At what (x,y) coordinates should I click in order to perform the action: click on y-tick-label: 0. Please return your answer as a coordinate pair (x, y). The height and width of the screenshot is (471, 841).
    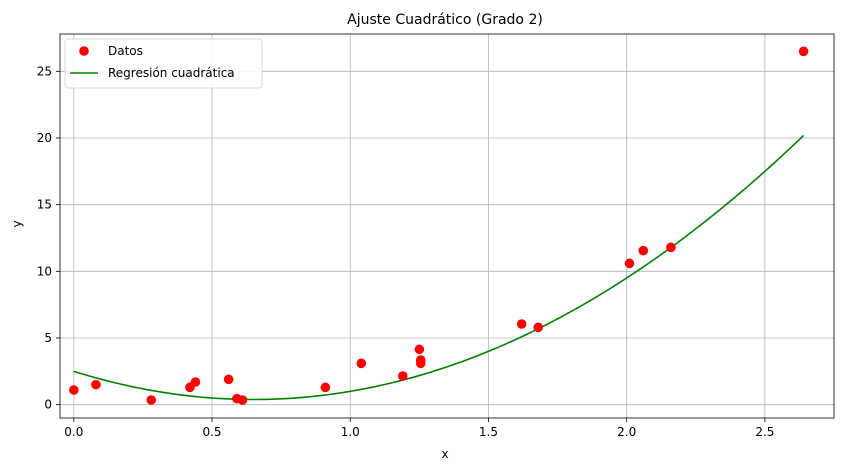
    Looking at the image, I should click on (48, 405).